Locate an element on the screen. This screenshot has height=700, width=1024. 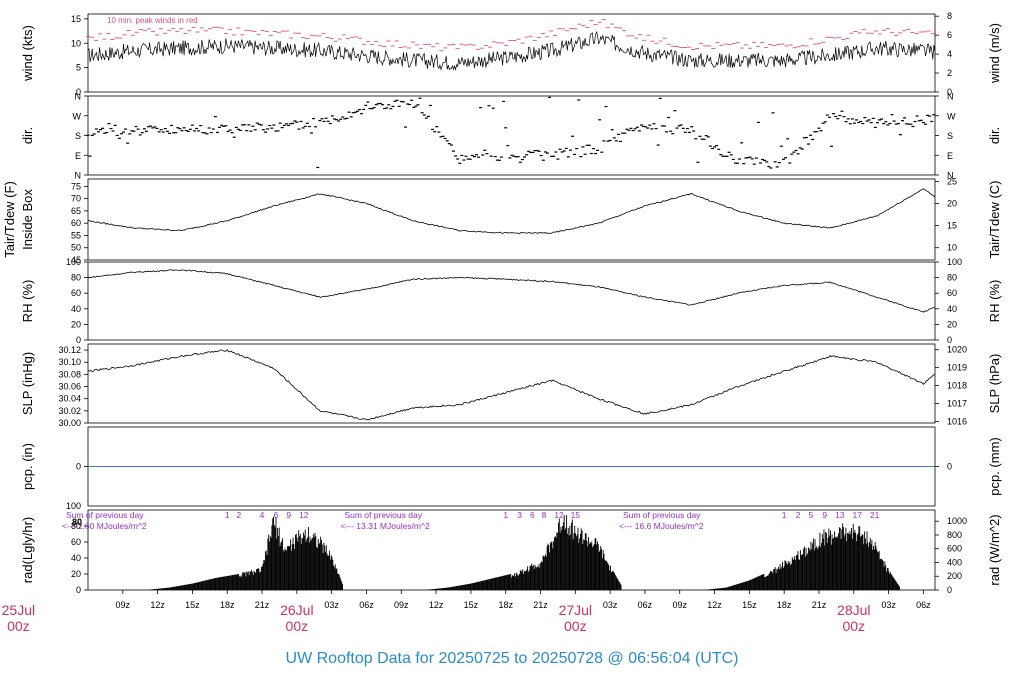
rh-right-tick-label: 60 is located at coordinates (952, 293).